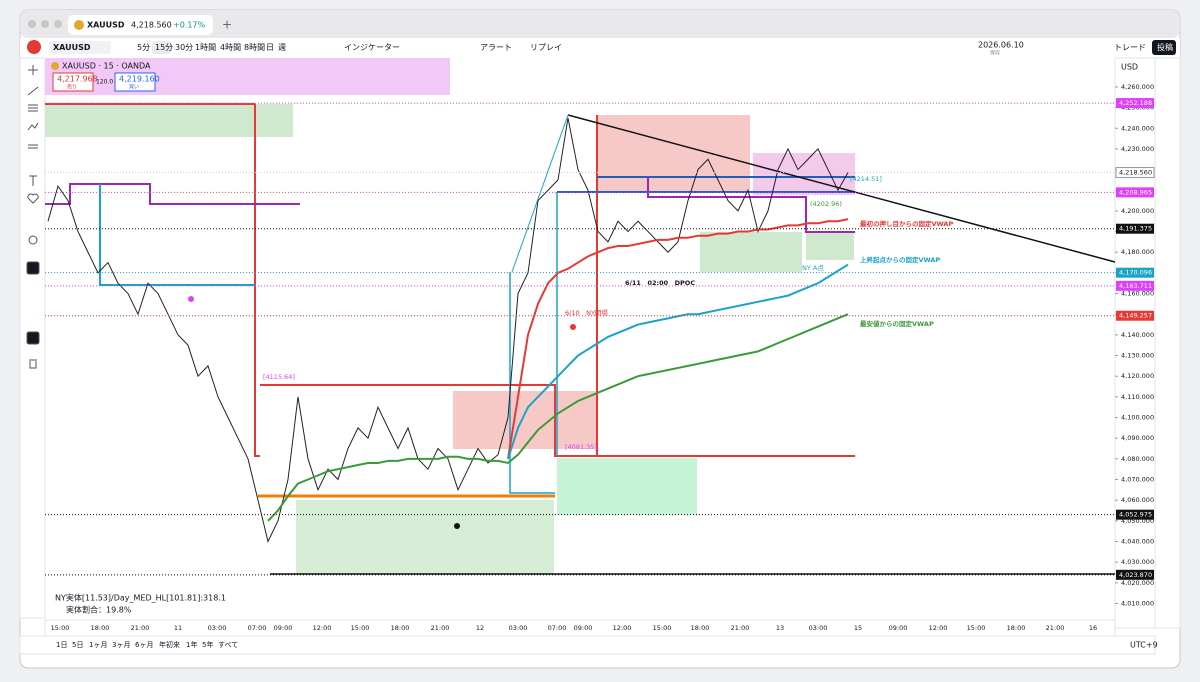 Image resolution: width=1200 pixels, height=682 pixels. Describe the element at coordinates (995, 53) in the screenshot. I see `save-status: 保存` at that location.